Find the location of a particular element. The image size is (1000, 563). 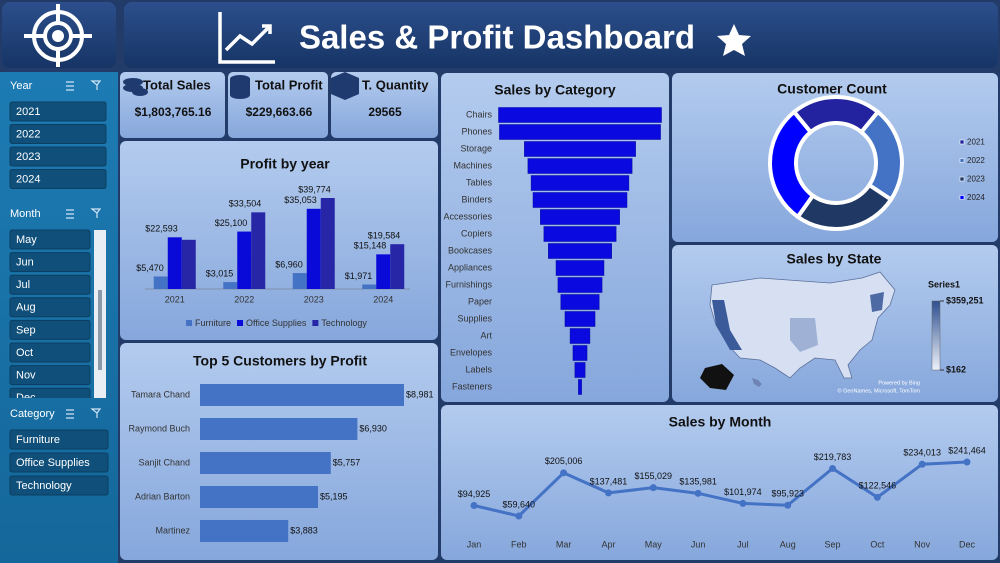

data-label: $135,981 is located at coordinates (698, 482).